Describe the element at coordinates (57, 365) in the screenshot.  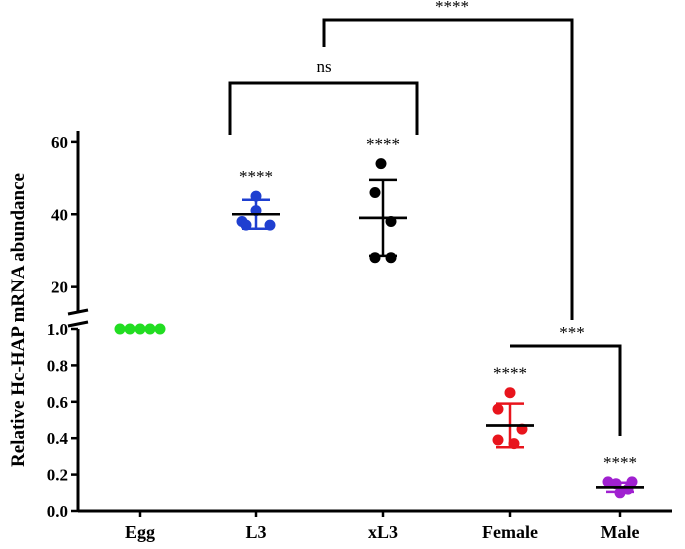
I see `y-tick-label: 0.8` at that location.